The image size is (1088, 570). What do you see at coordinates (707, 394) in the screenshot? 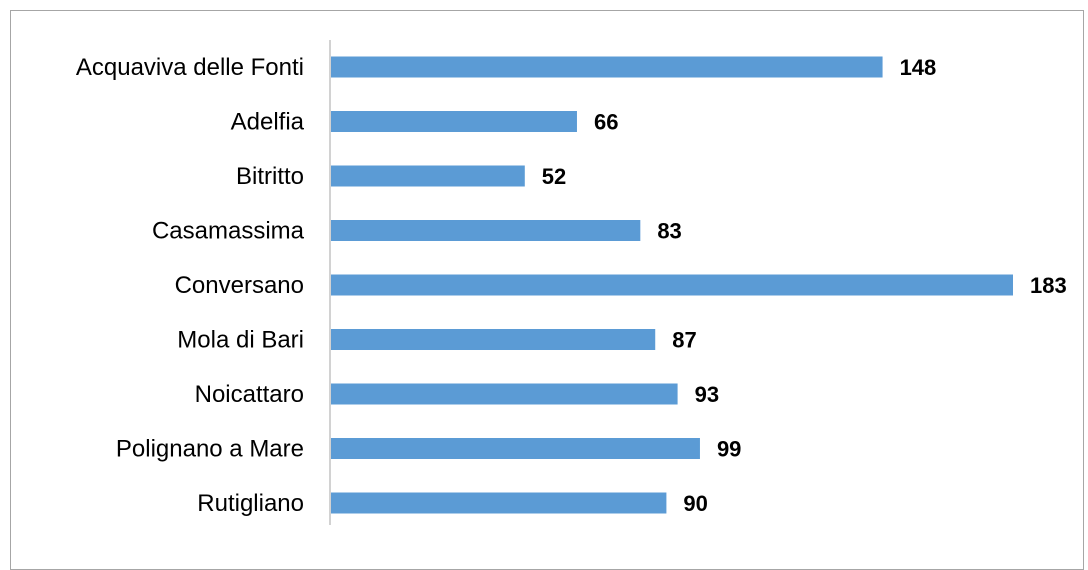
I see `value-label: 93` at bounding box center [707, 394].